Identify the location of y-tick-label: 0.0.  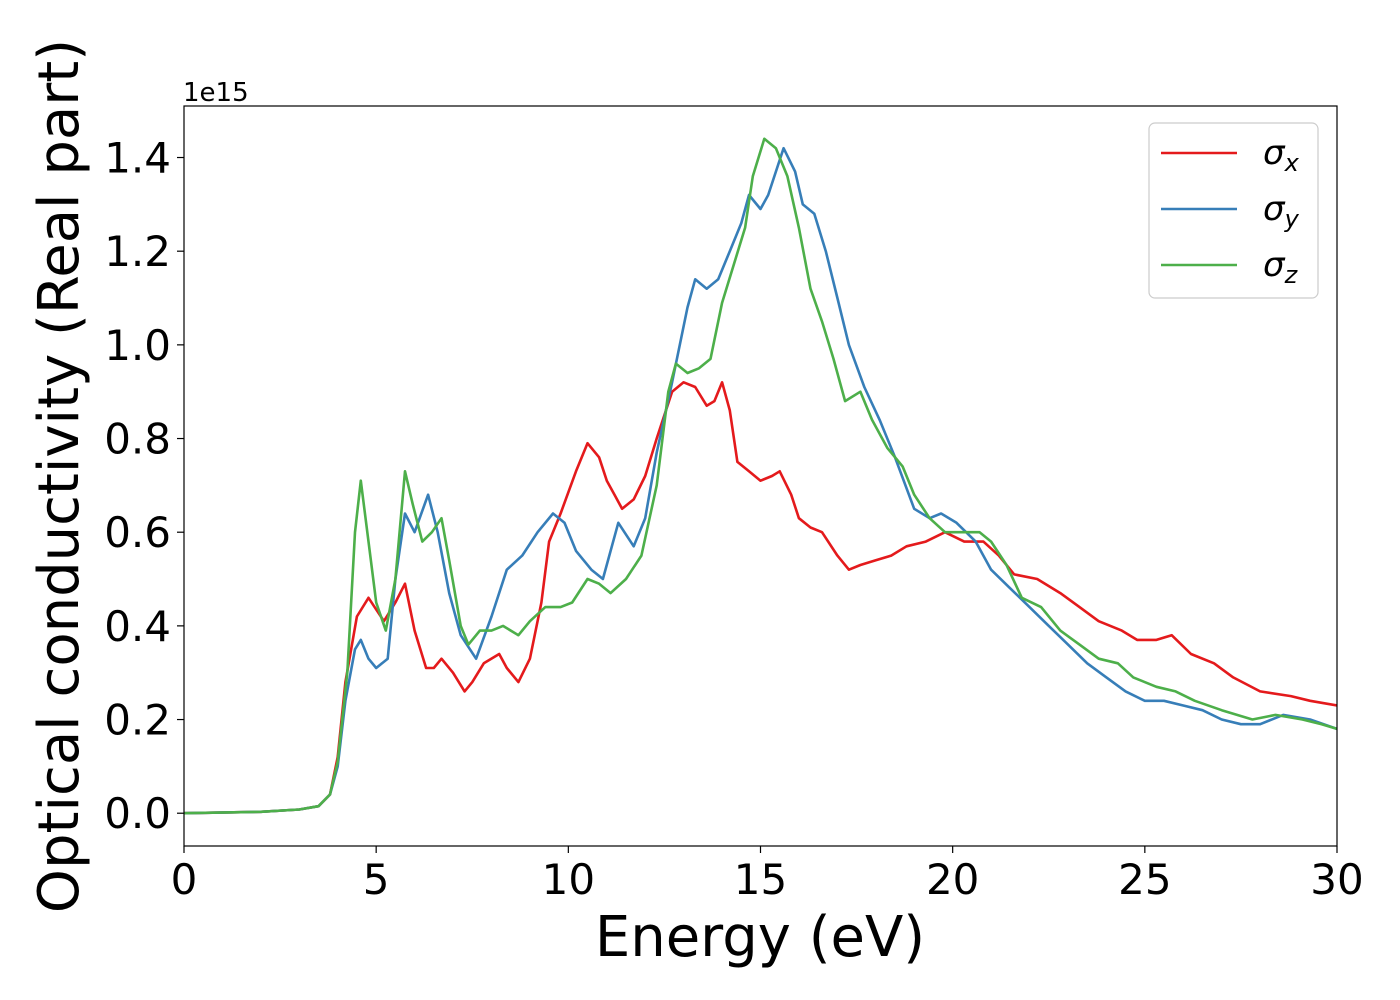
(137, 813).